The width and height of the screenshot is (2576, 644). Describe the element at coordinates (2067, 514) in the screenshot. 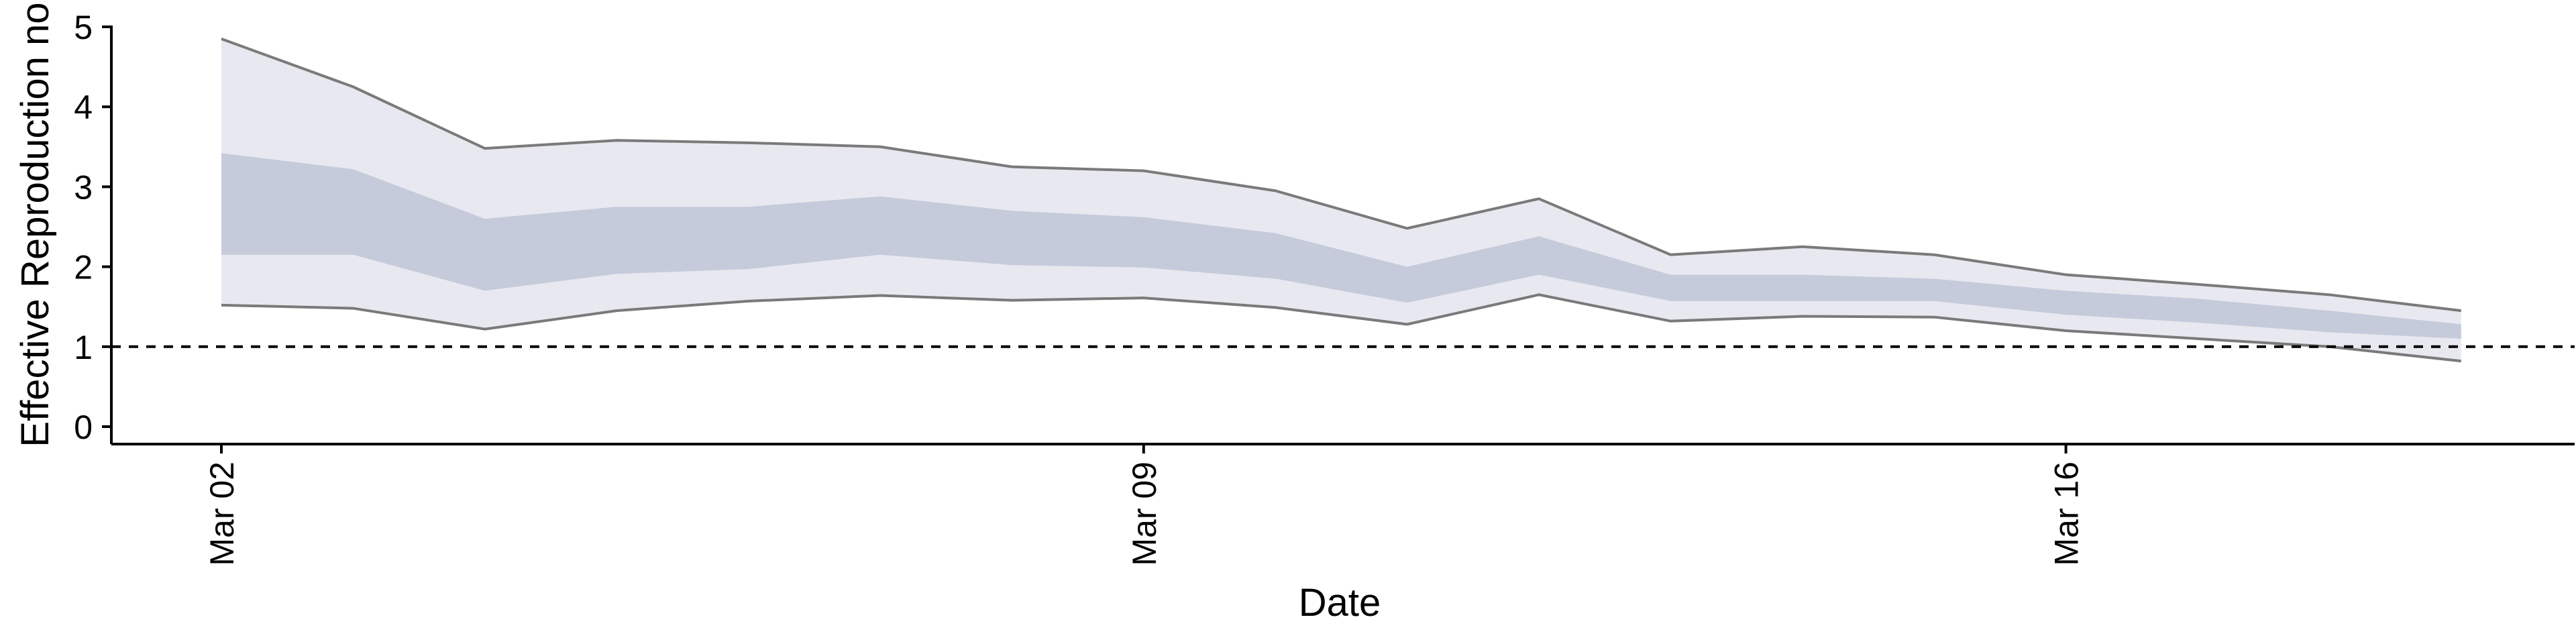

I see `x-tick-label: Mar 16` at that location.